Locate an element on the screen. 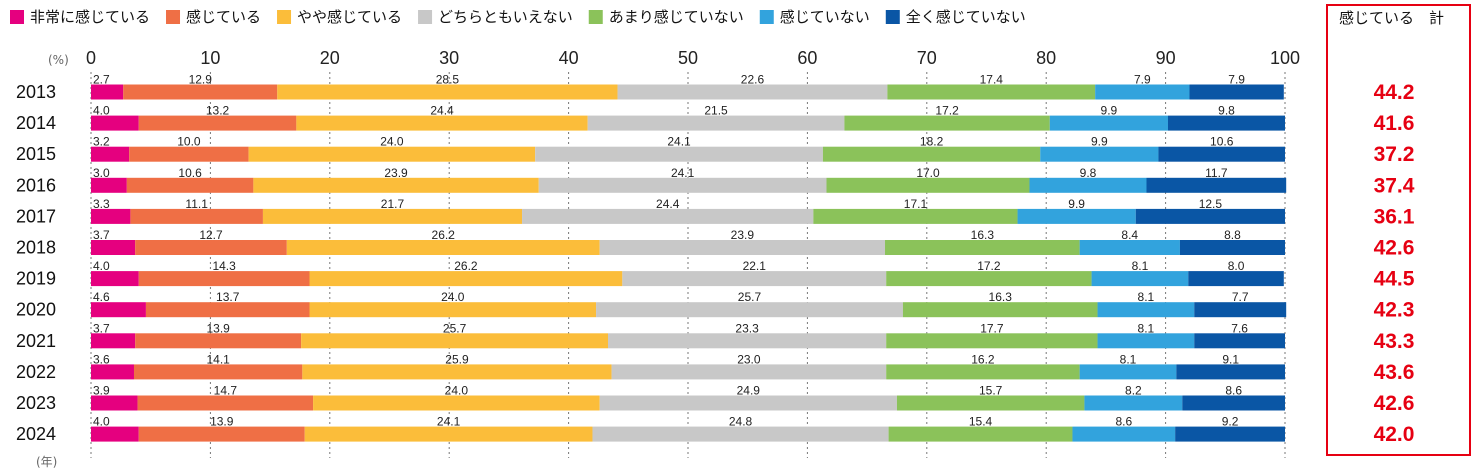 The height and width of the screenshot is (470, 1481). data-label-2014-7: 9.8 is located at coordinates (1226, 111).